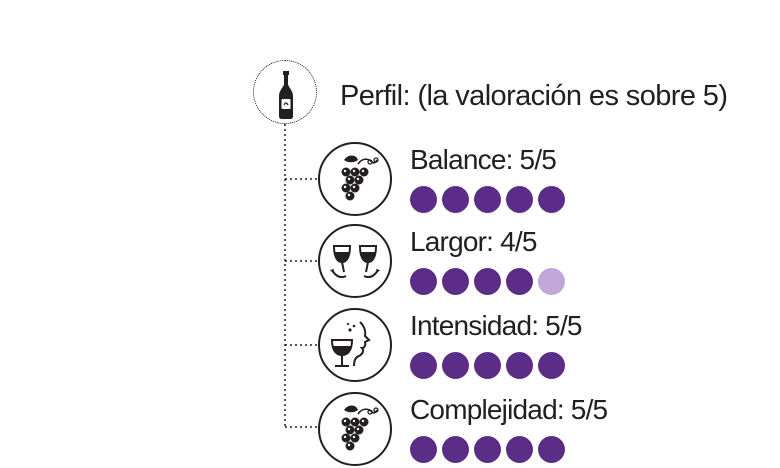 This screenshot has width=780, height=468. Describe the element at coordinates (483, 159) in the screenshot. I see `rating-label: Balance: 5/5` at that location.